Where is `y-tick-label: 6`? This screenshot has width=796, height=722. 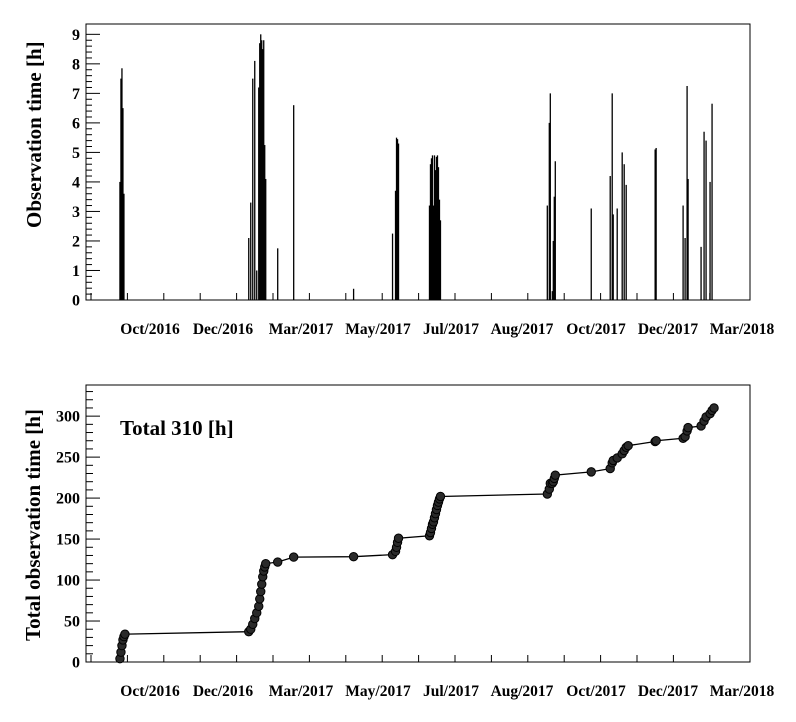 y-tick-label: 6 is located at coordinates (76, 123).